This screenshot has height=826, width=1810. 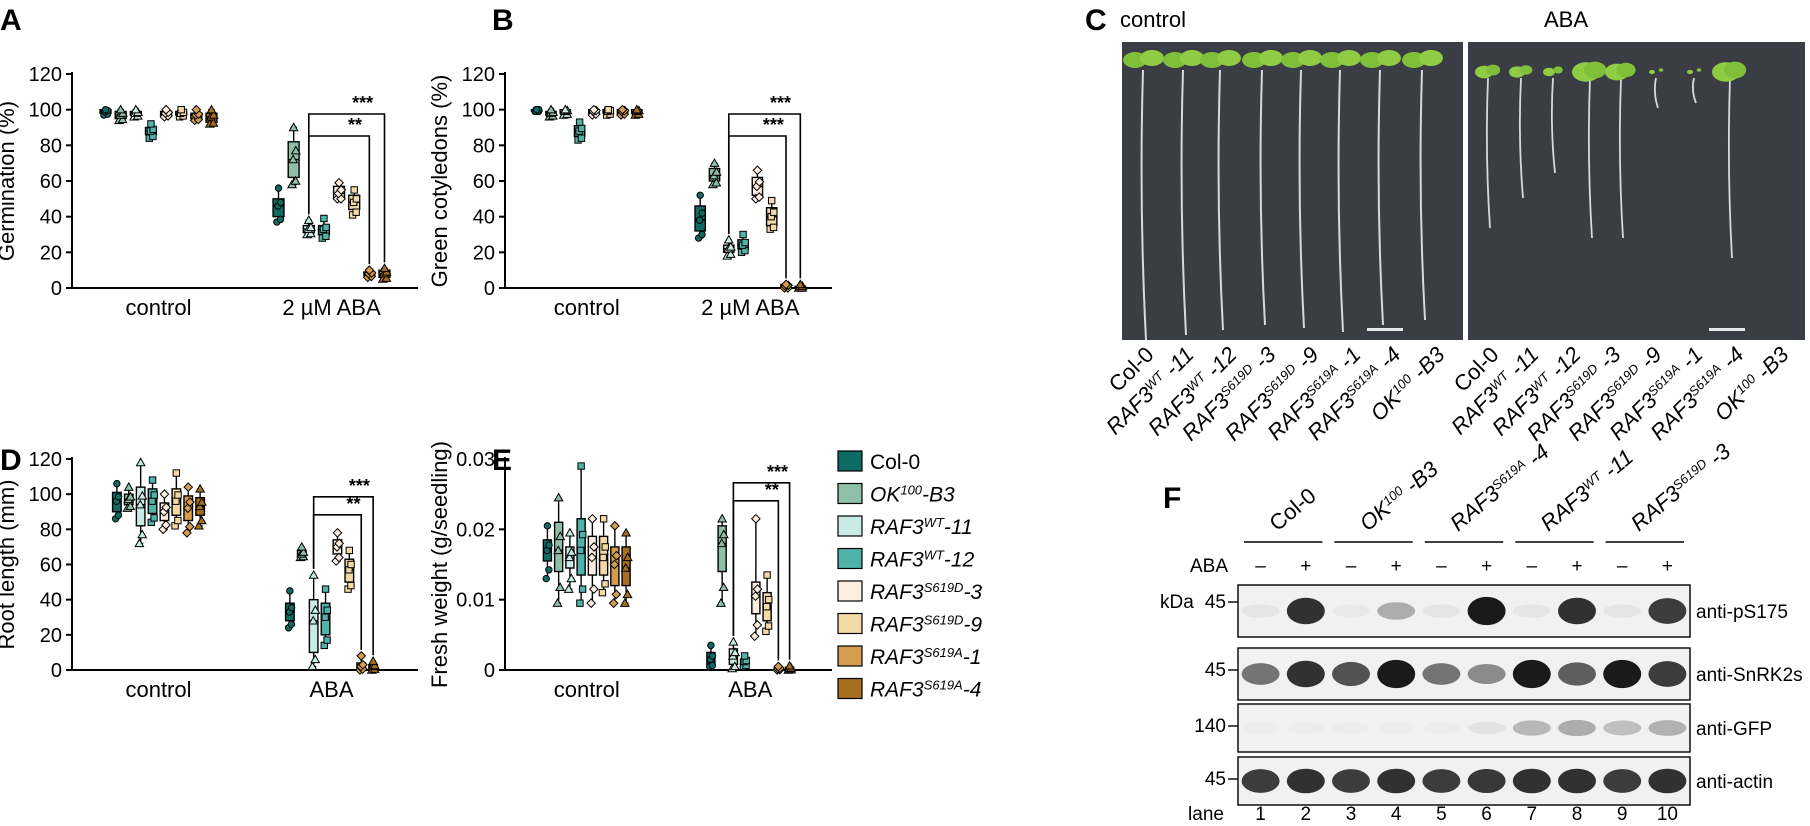 I want to click on blot-aba-sign-6: –, so click(x=1532, y=566).